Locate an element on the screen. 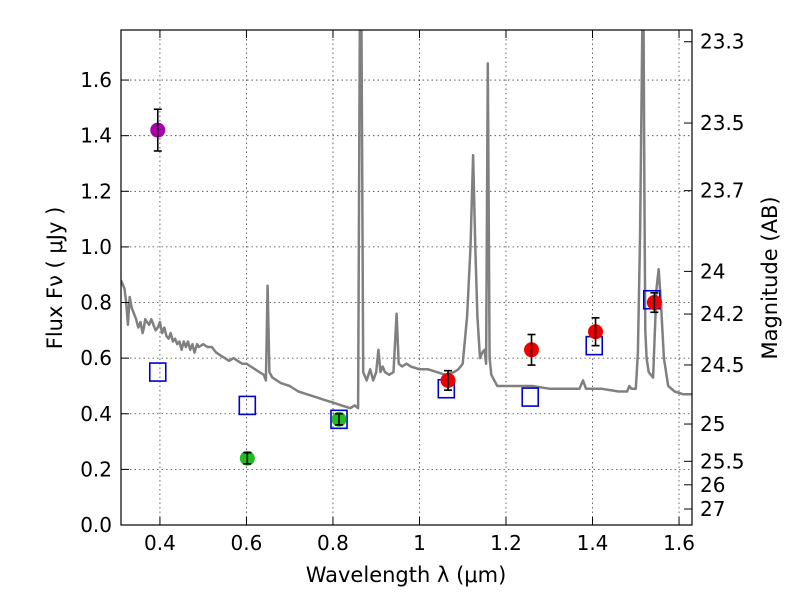 The width and height of the screenshot is (800, 600). x-tick-label: 0.6 is located at coordinates (247, 543).